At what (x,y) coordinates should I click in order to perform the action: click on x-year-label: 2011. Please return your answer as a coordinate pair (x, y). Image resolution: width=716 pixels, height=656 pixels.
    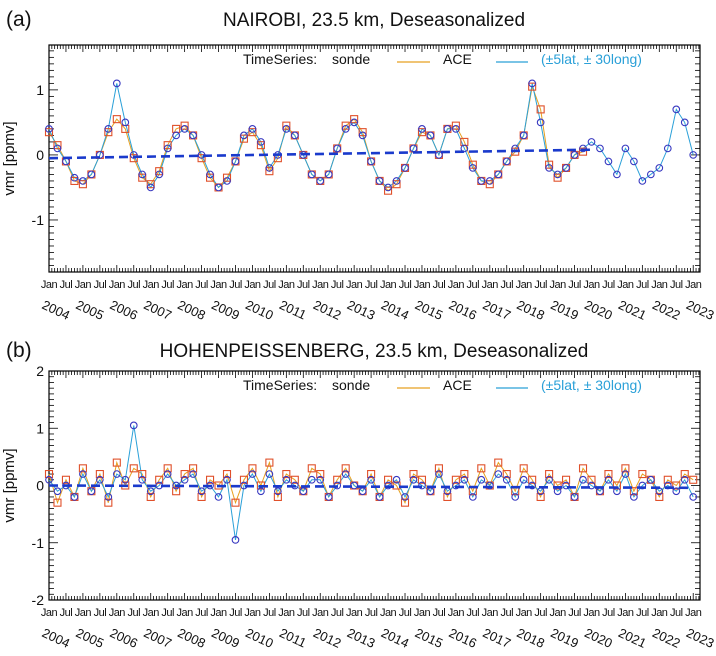
    Looking at the image, I should click on (293, 637).